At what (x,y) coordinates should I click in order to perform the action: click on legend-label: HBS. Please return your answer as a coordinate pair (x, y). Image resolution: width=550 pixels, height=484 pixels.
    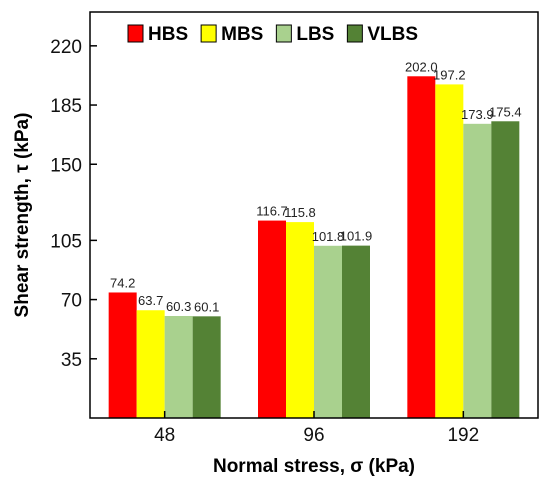
    Looking at the image, I should click on (168, 34).